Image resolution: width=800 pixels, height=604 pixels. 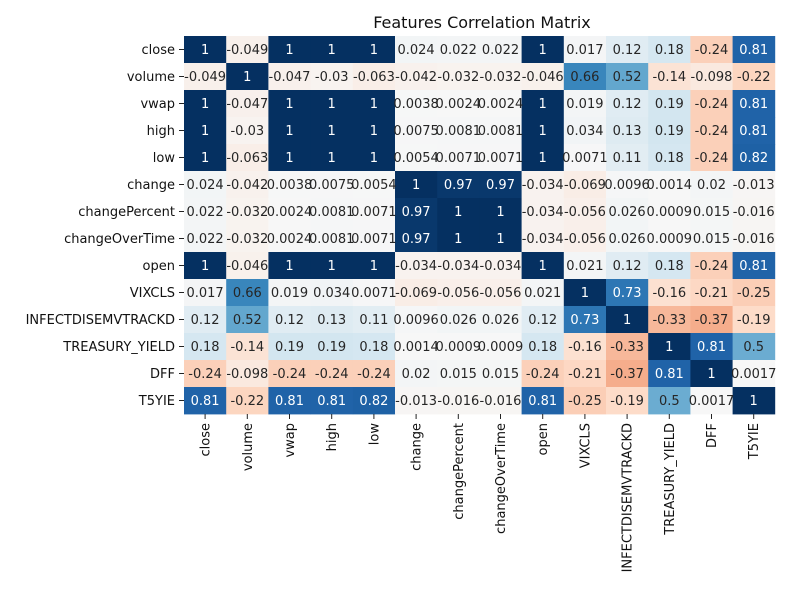 I want to click on cell-value-label: 0.026, so click(x=626, y=239).